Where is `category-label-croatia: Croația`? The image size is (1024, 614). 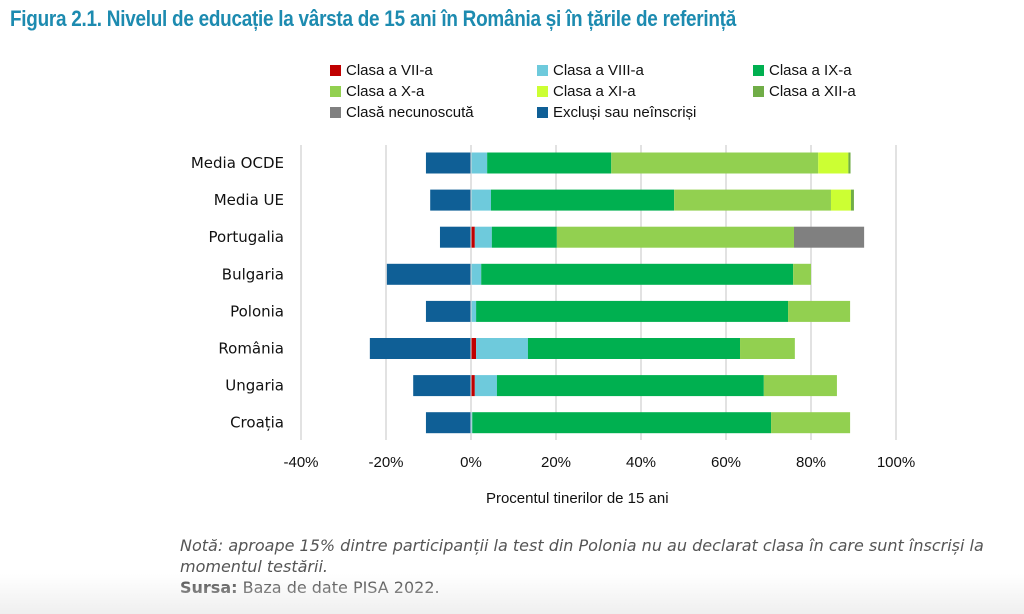
category-label-croatia: Croația is located at coordinates (257, 423).